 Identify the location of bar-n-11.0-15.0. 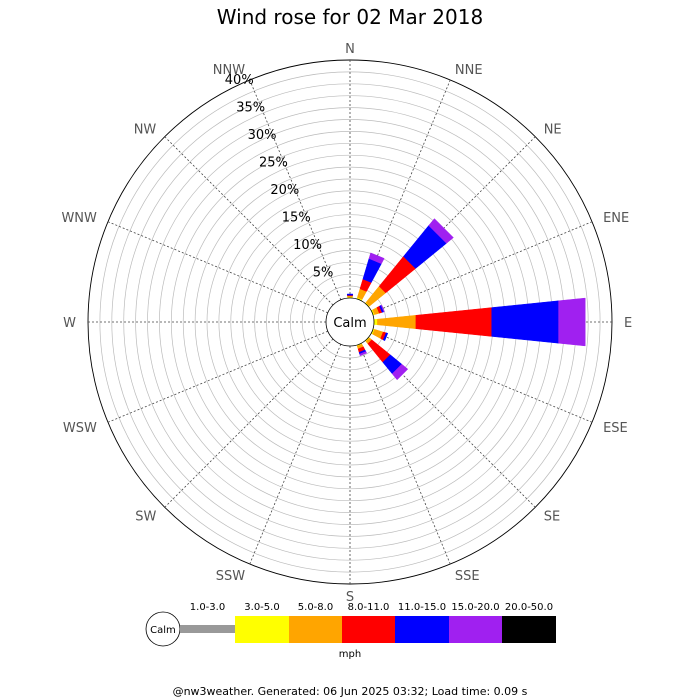
(350, 294).